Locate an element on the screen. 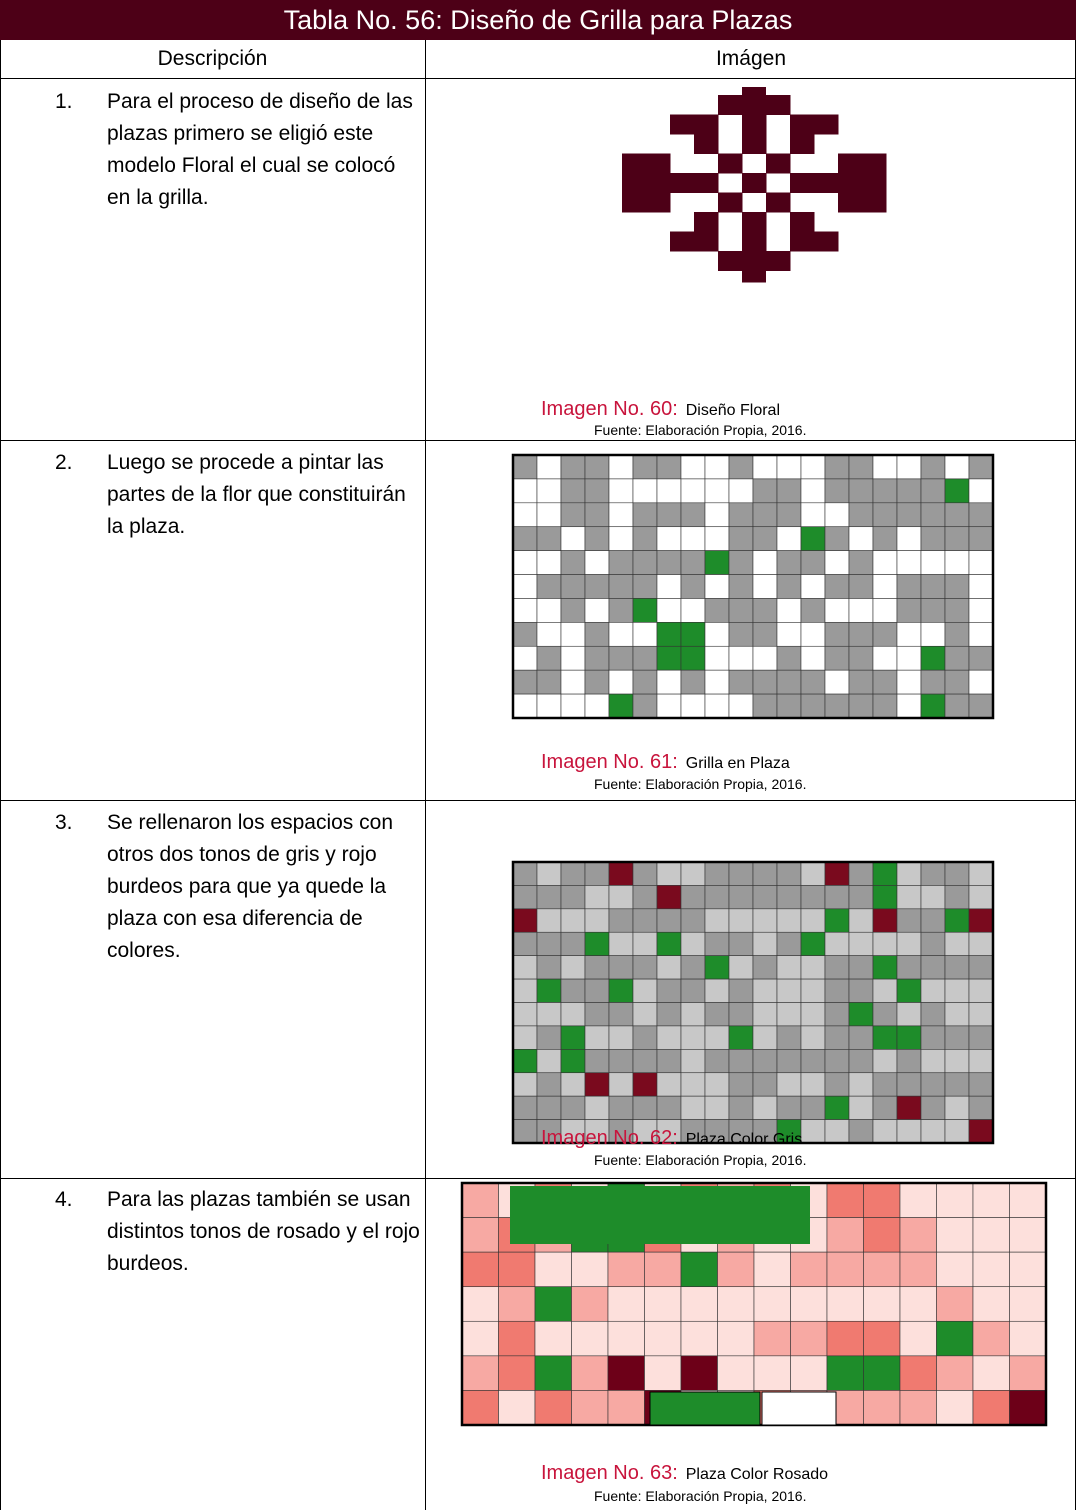 The height and width of the screenshot is (1510, 1076). caption: Imagen No. 61: Grilla en Plaza is located at coordinates (665, 762).